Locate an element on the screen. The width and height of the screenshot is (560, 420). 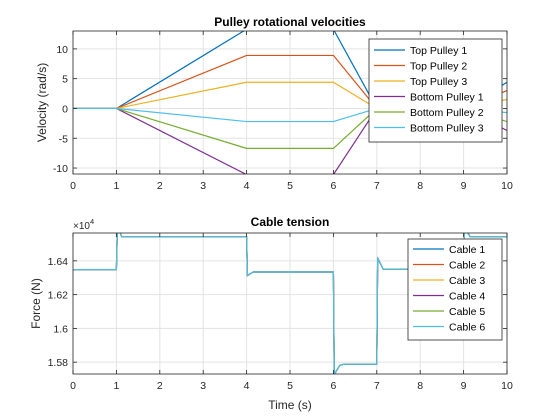
tension-y-tick-label: 1.62 is located at coordinates (58, 296).